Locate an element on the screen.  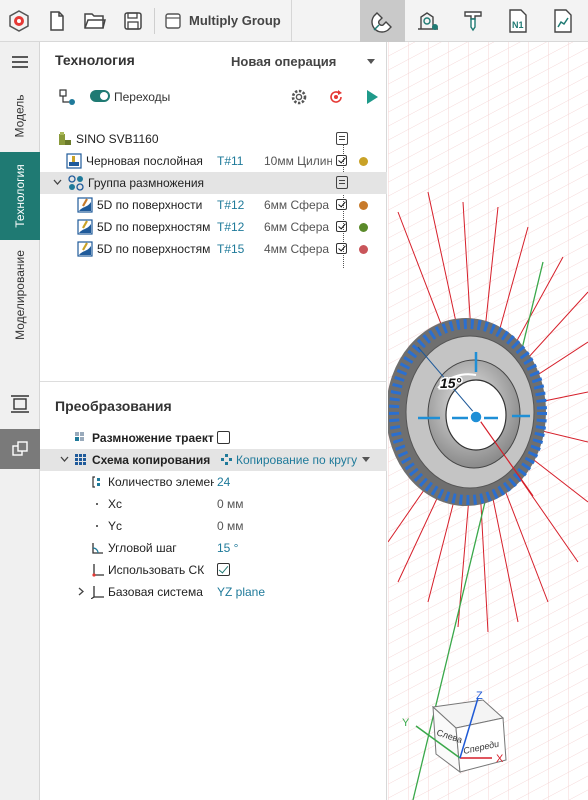
new-operation-button: Новая операция is located at coordinates (284, 61).